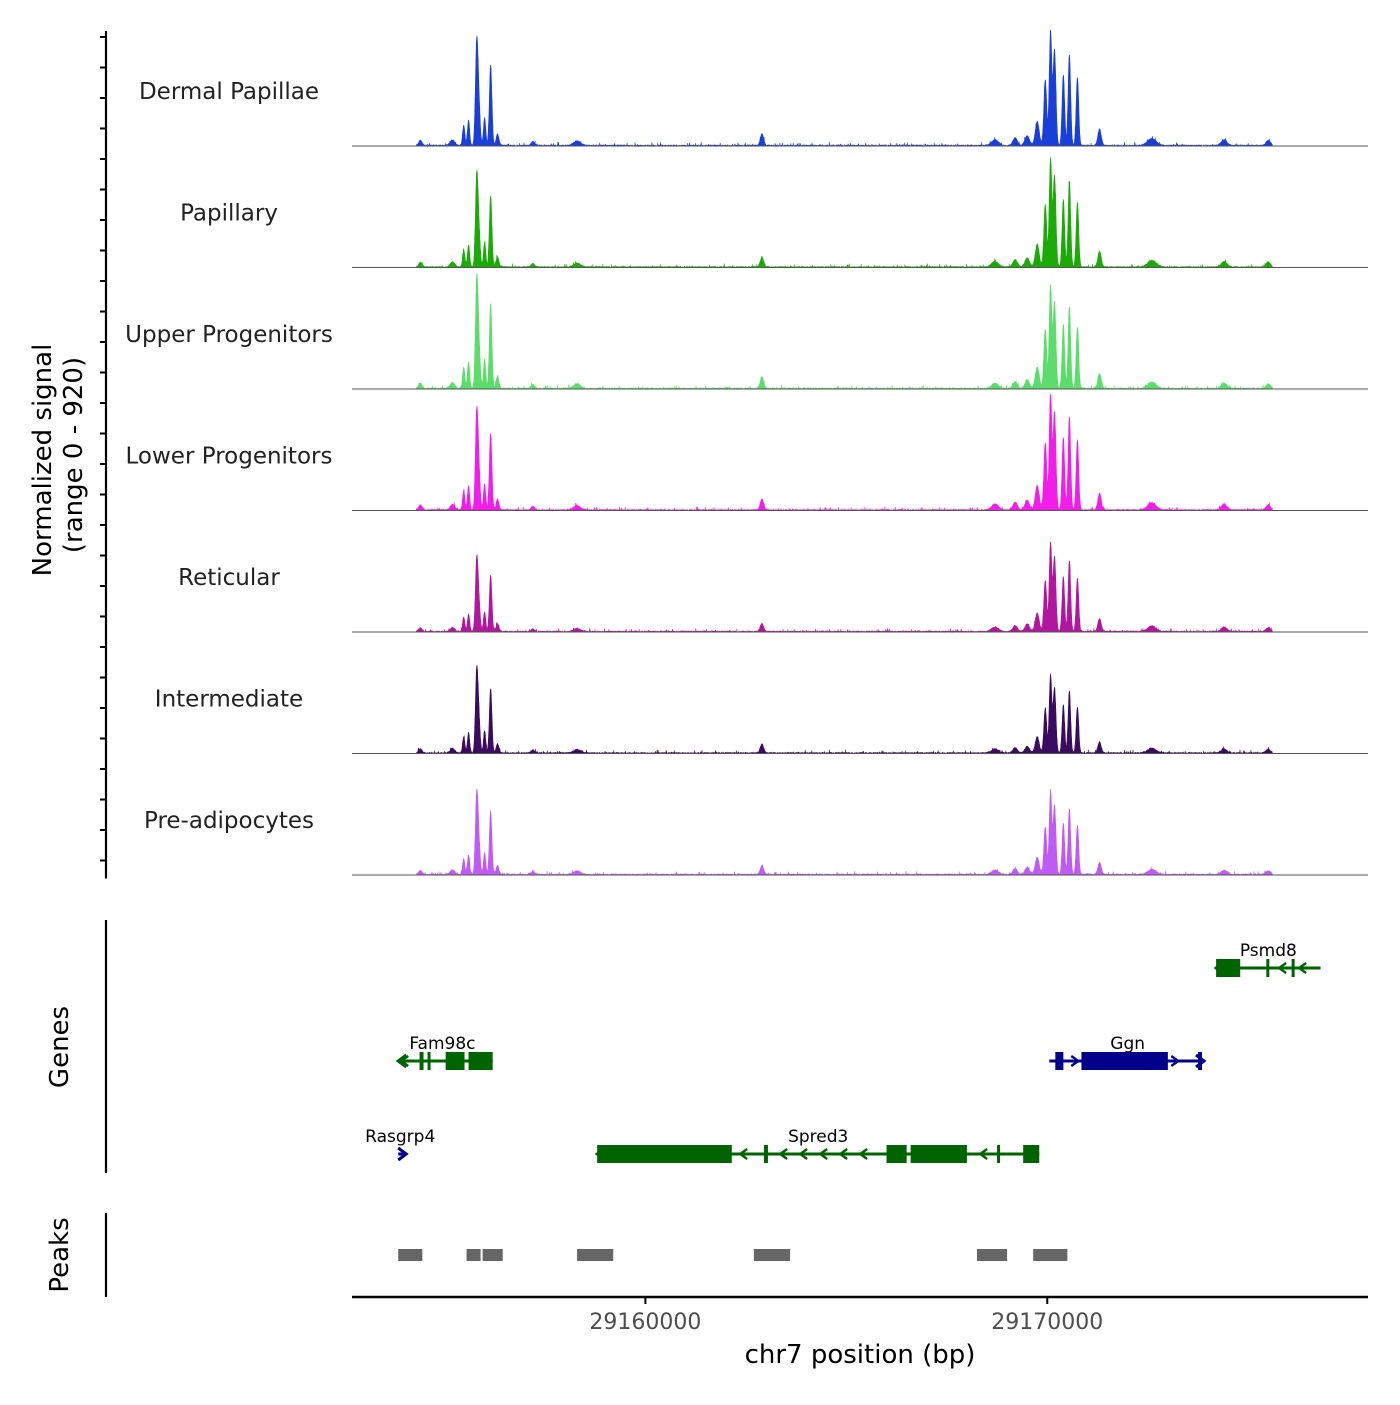 The height and width of the screenshot is (1405, 1400). What do you see at coordinates (442, 1044) in the screenshot?
I see `gene-label-fam98c: Fam98c` at bounding box center [442, 1044].